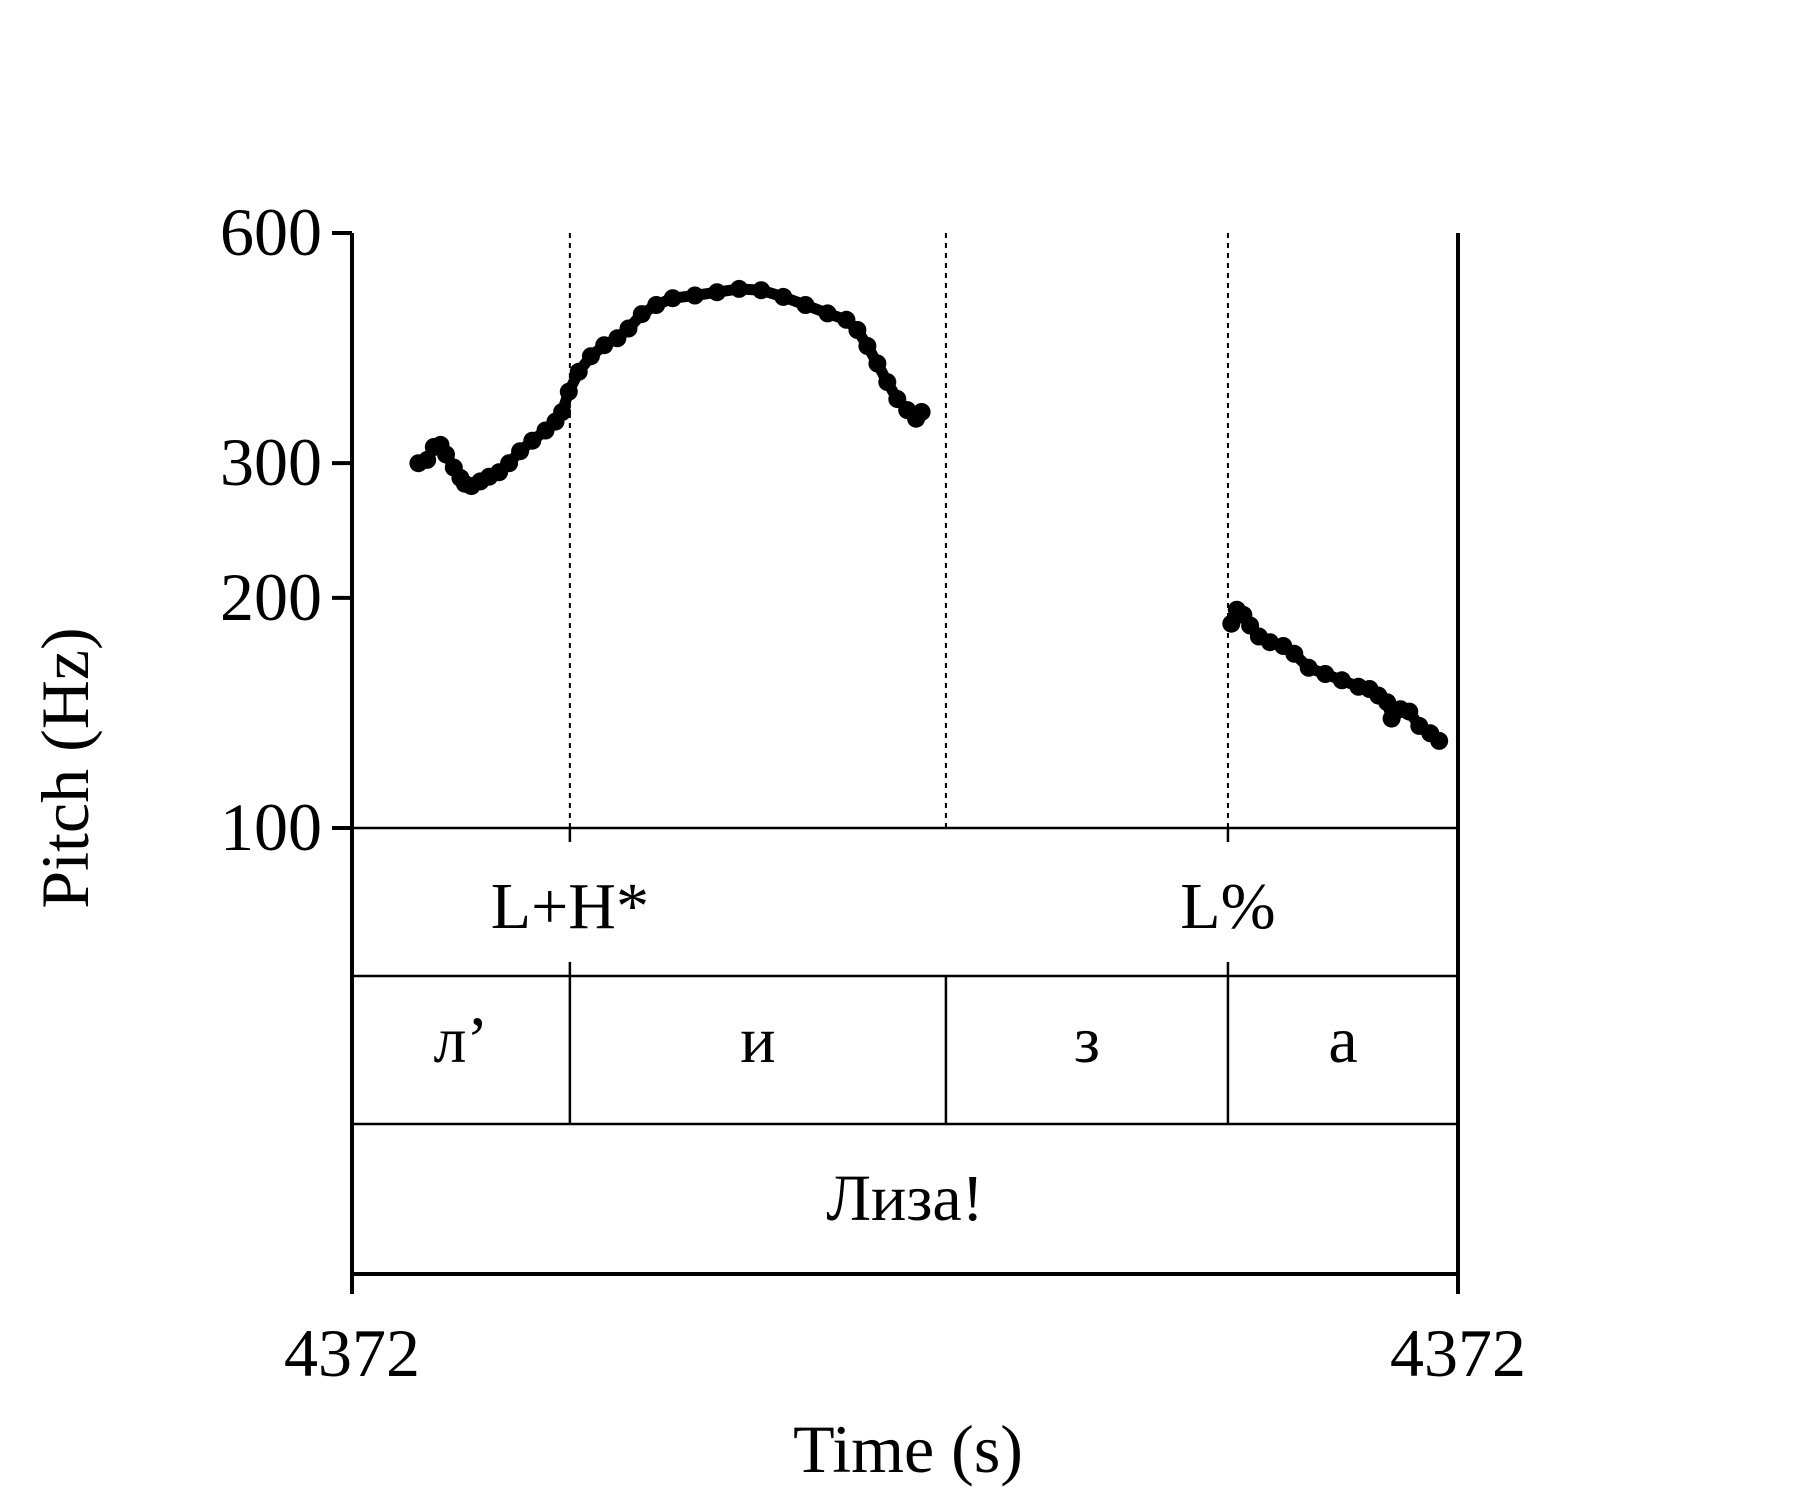  I want to click on word-label: Лиза!, so click(904, 1198).